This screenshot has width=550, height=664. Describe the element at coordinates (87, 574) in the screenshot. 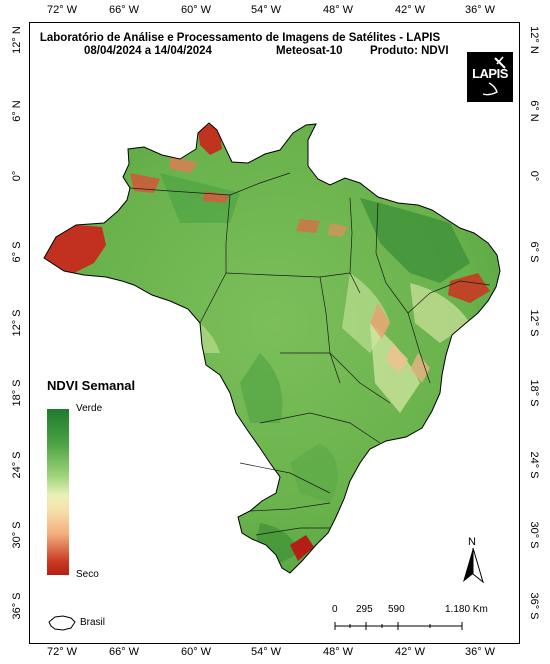

I see `legend-low-label: Seco` at that location.